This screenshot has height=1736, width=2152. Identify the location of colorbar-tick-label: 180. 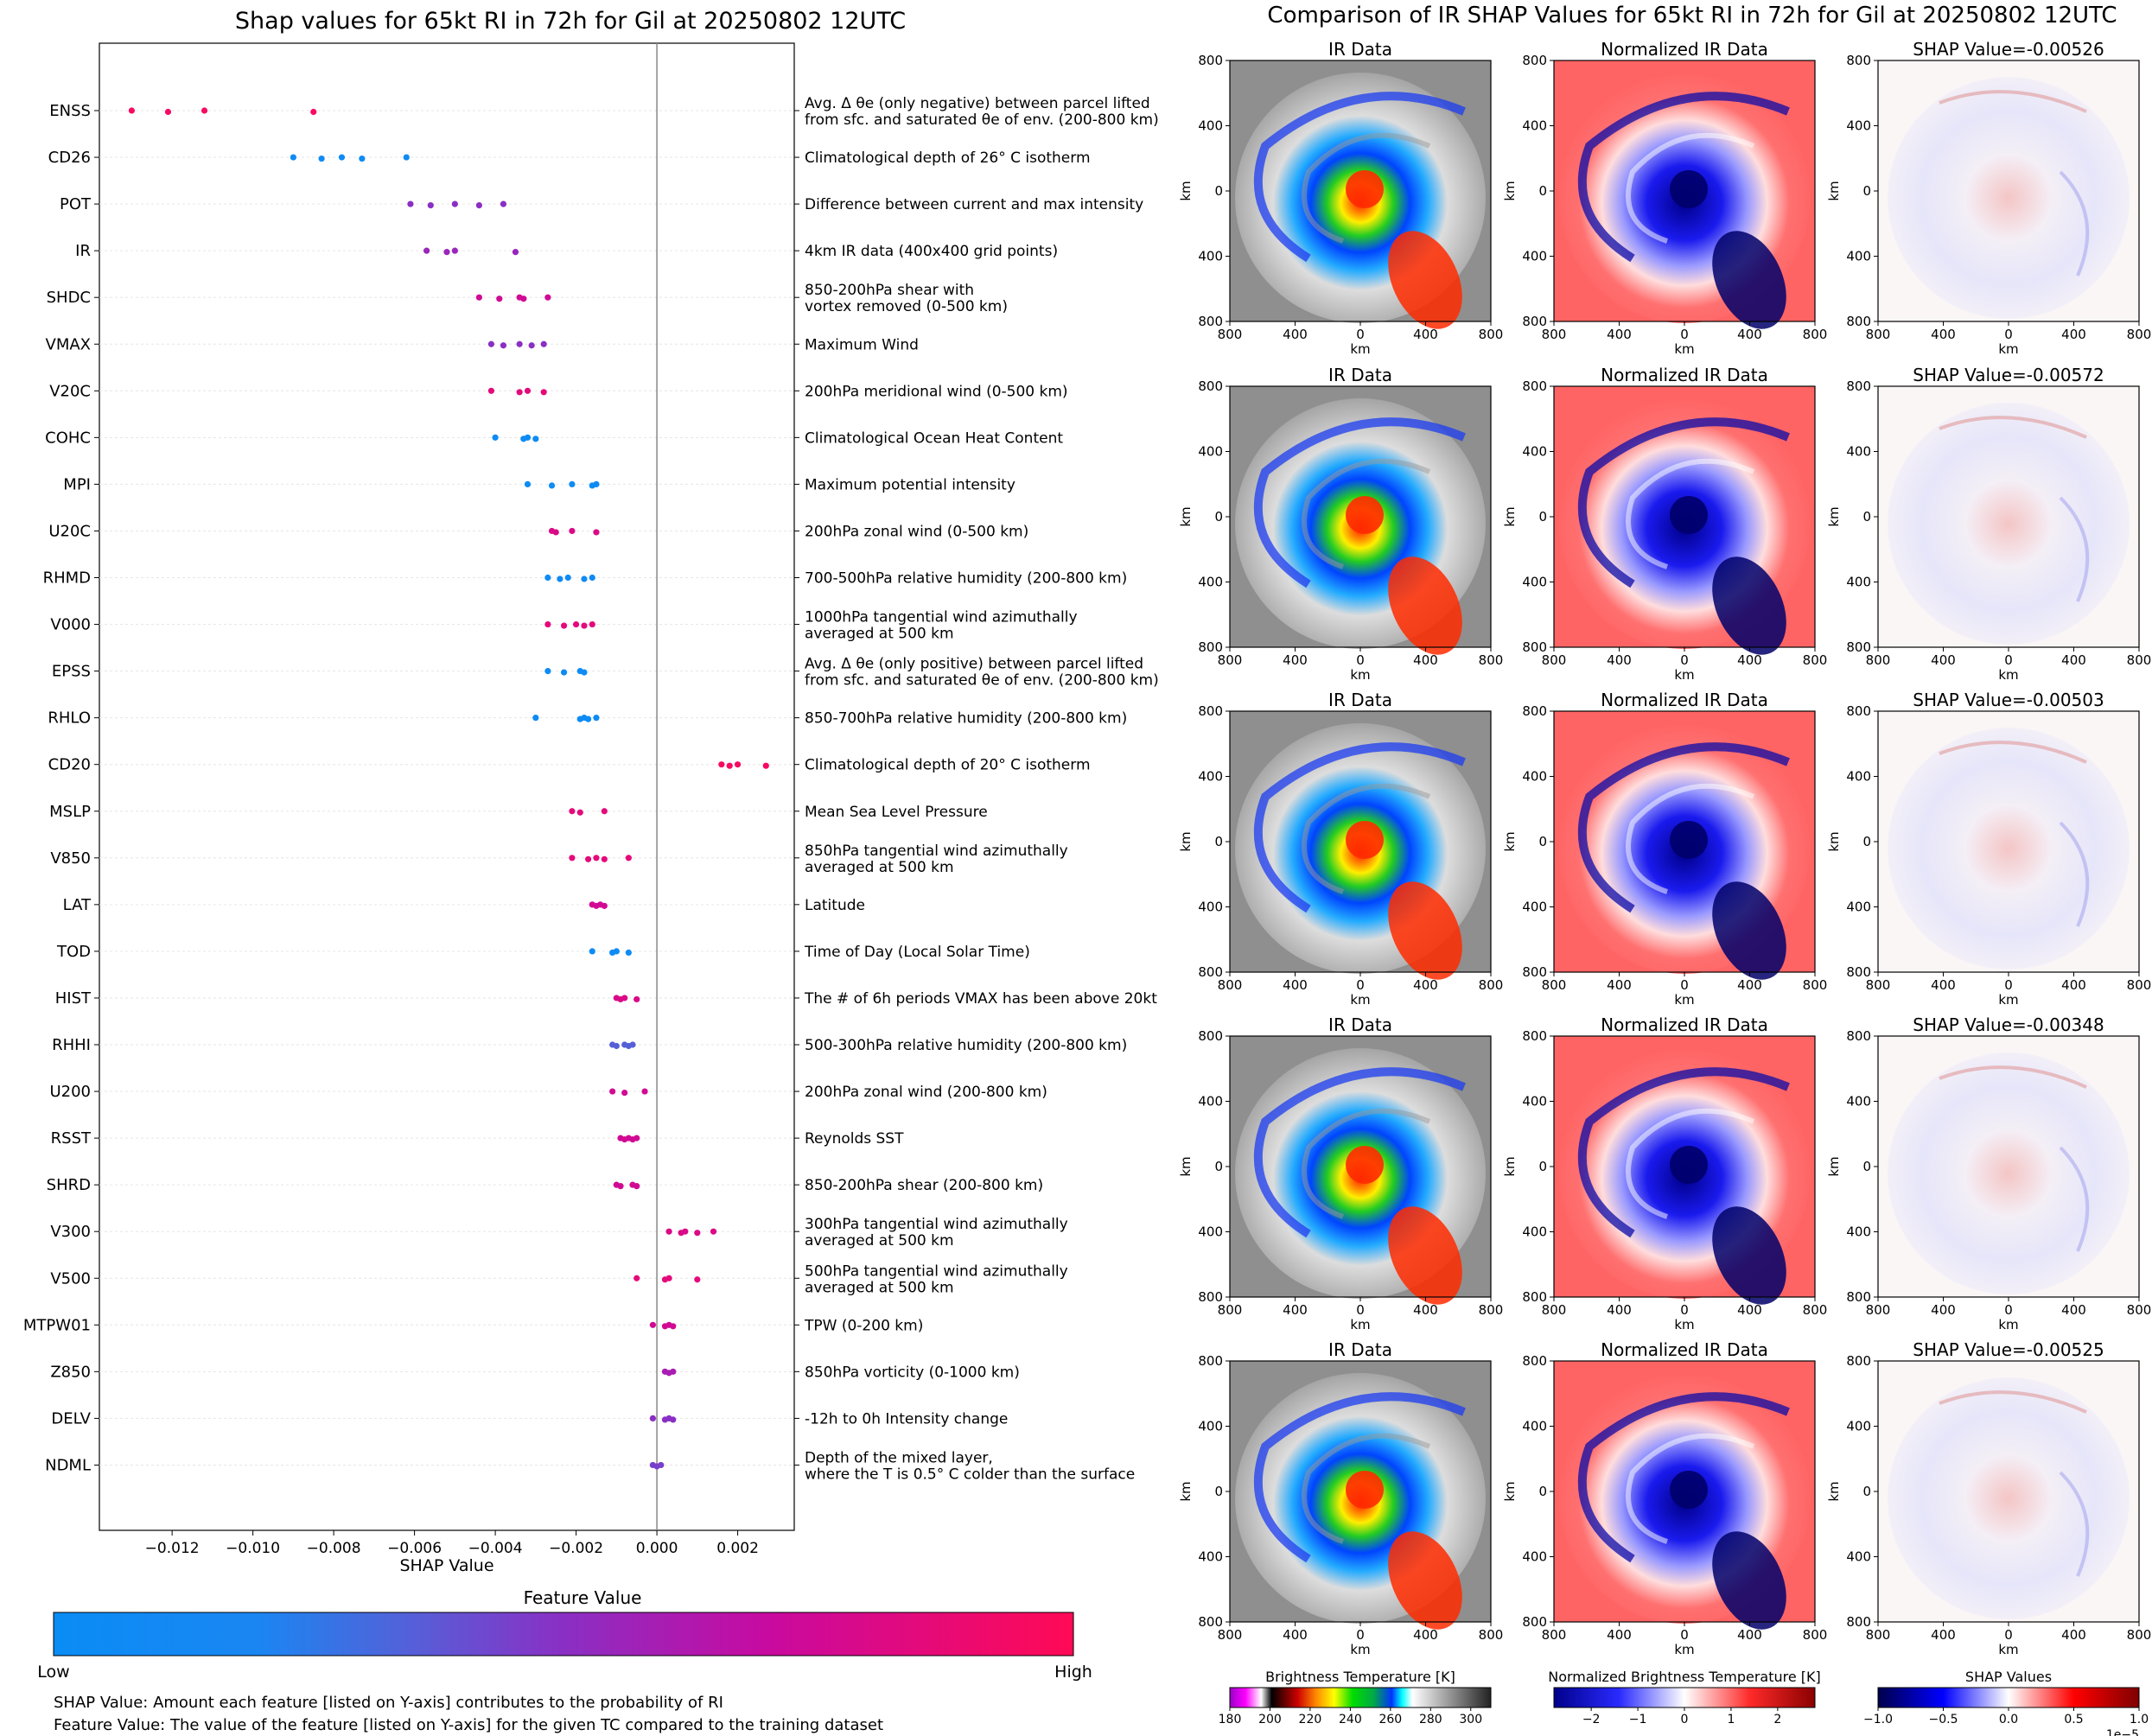
(1230, 1719).